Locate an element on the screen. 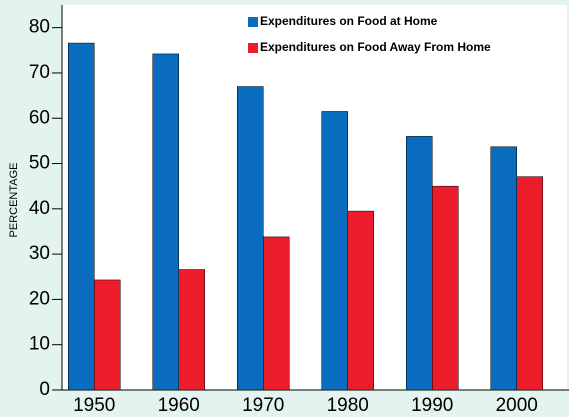  x-tick-label: 2000 is located at coordinates (517, 405).